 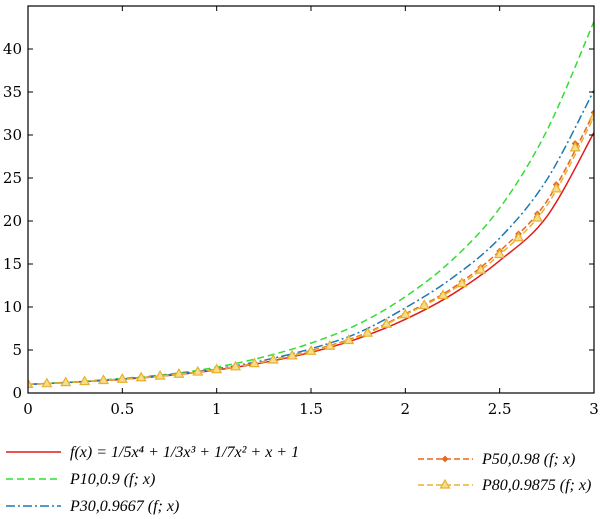 I want to click on legend-item: P80,0.9875 (f; x), so click(x=504, y=485).